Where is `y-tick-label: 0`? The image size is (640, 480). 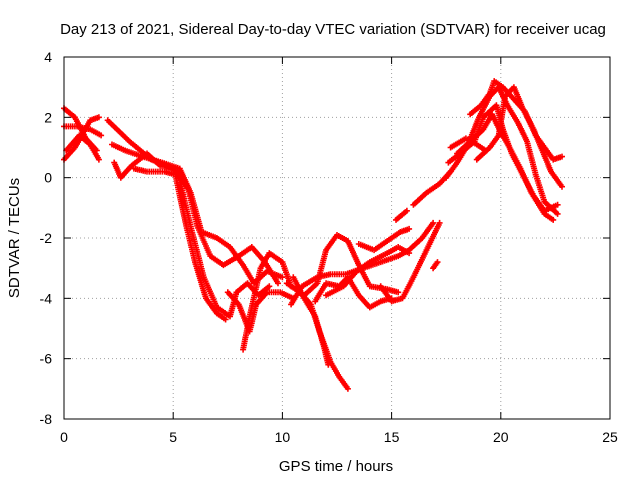 y-tick-label: 0 is located at coordinates (48, 178).